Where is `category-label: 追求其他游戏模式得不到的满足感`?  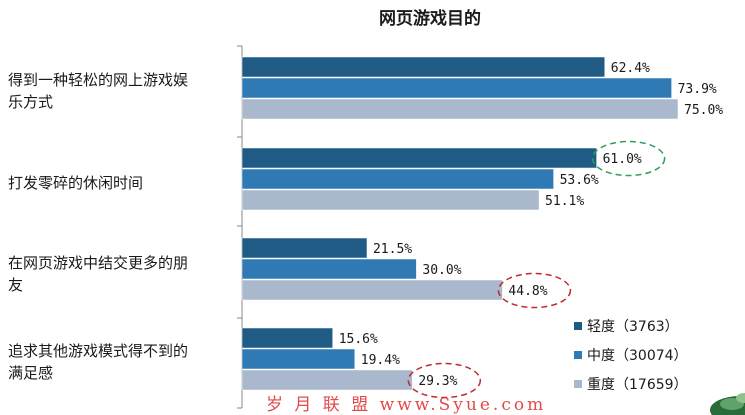 category-label: 追求其他游戏模式得不到的满足感 is located at coordinates (98, 362).